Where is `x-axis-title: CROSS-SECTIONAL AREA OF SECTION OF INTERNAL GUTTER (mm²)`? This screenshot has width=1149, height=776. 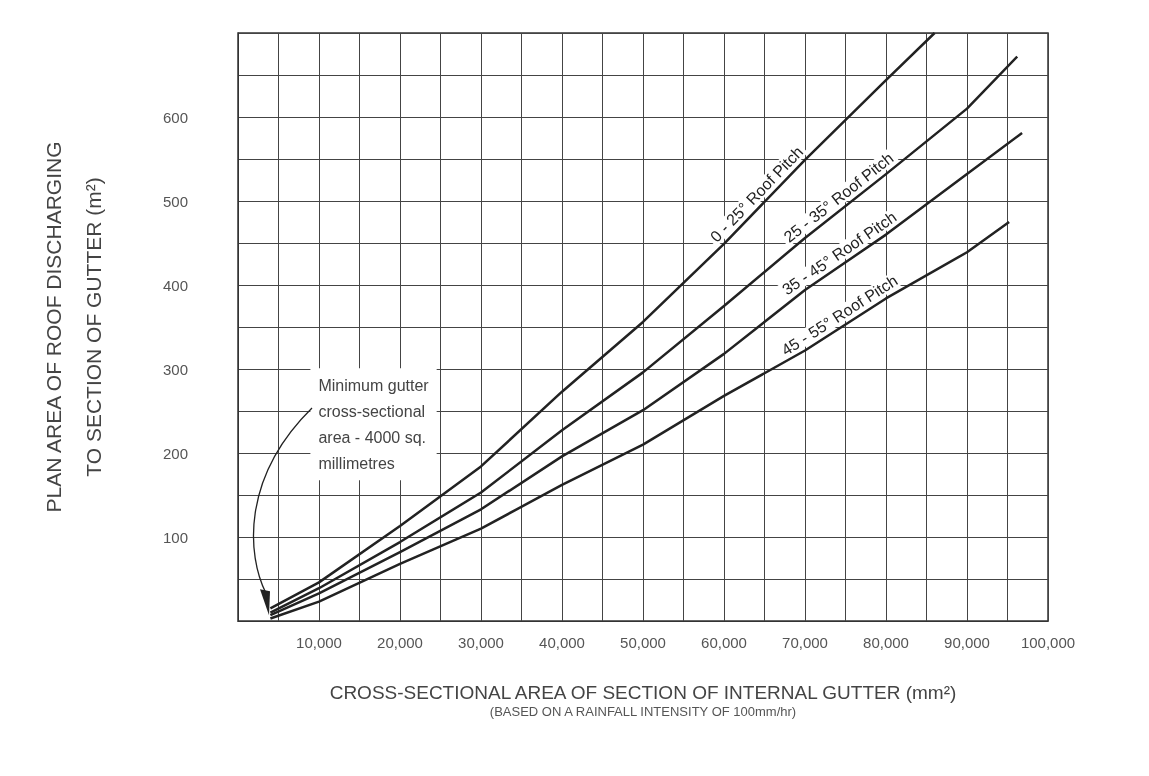 x-axis-title: CROSS-SECTIONAL AREA OF SECTION OF INTERNAL GUTTER (mm²) is located at coordinates (643, 692).